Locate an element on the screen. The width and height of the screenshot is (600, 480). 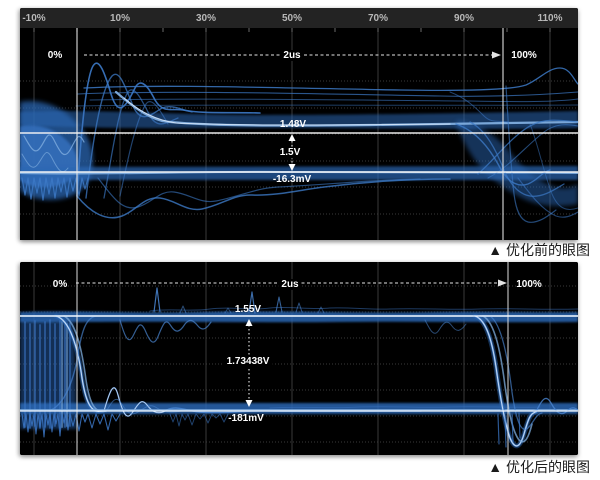
top-level-label: 1.55V is located at coordinates (248, 309).